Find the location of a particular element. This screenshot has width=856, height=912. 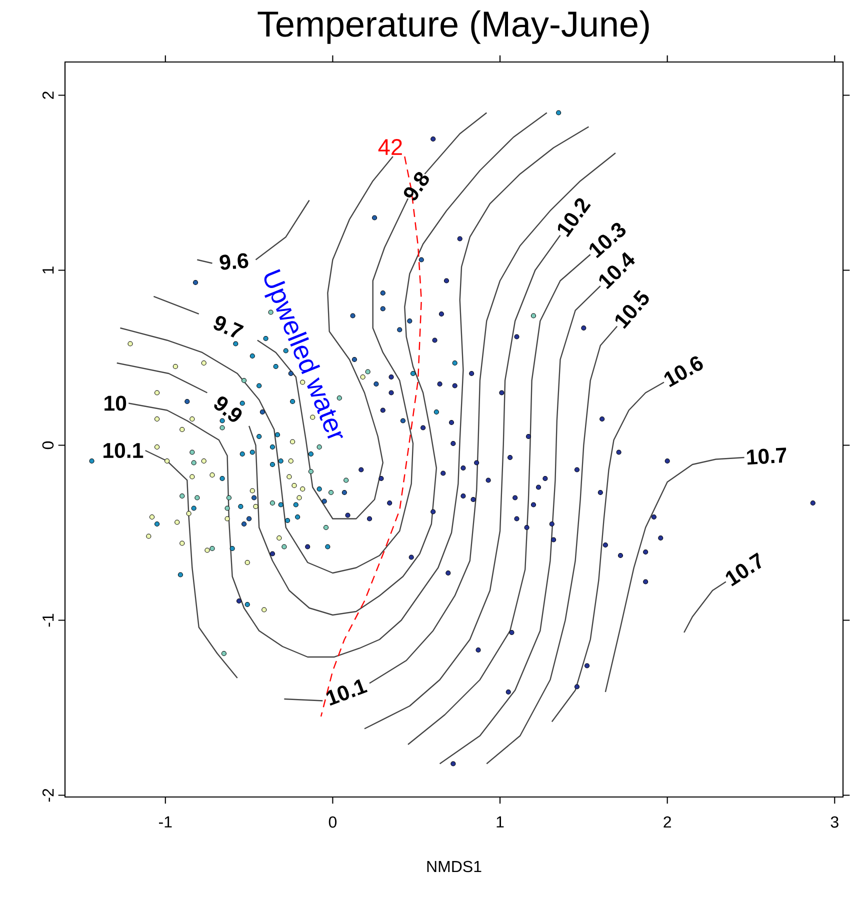

series-label: 10.1 is located at coordinates (124, 450).